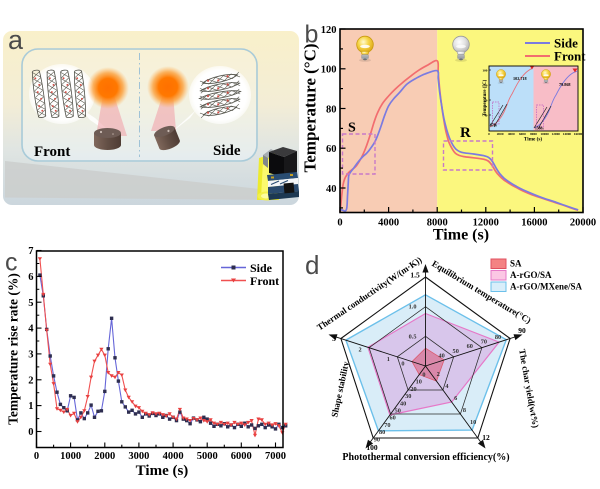  I want to click on svg-text:Photothermal conversion effici: Photothermal conversion efficiency(%), so click(425, 457).